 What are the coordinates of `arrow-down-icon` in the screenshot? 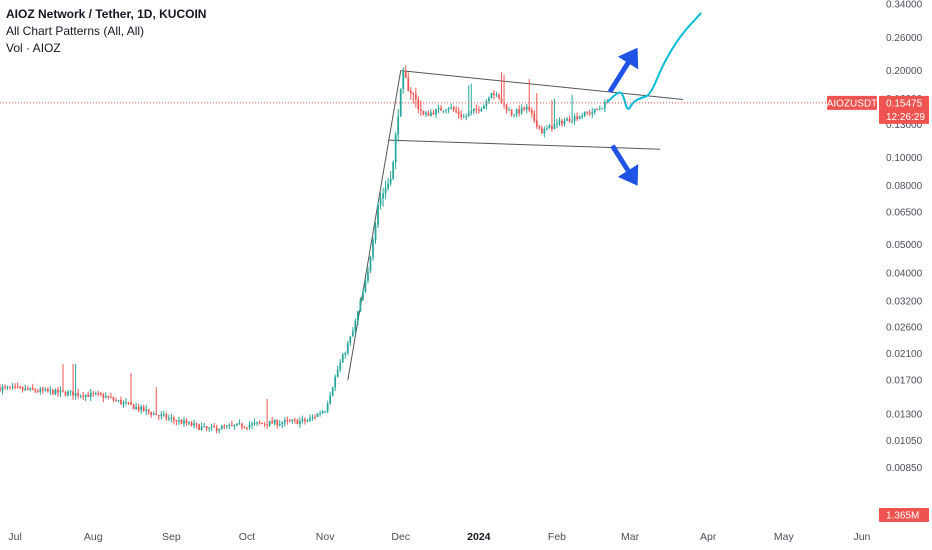 It's located at (624, 165).